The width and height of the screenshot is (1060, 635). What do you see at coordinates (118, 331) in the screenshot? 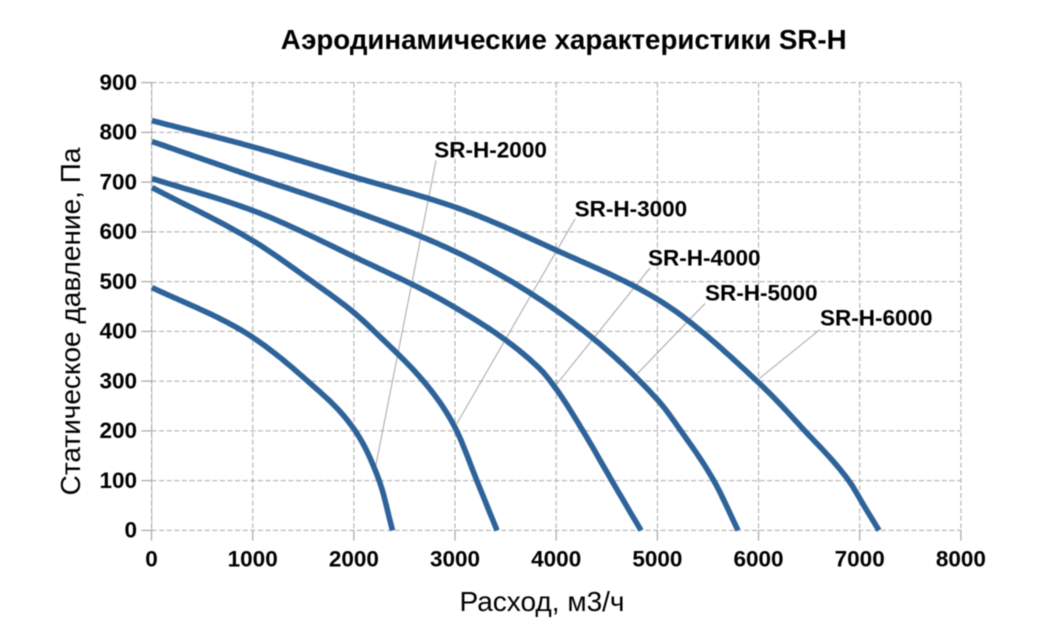
I see `svg-text: 400` at bounding box center [118, 331].